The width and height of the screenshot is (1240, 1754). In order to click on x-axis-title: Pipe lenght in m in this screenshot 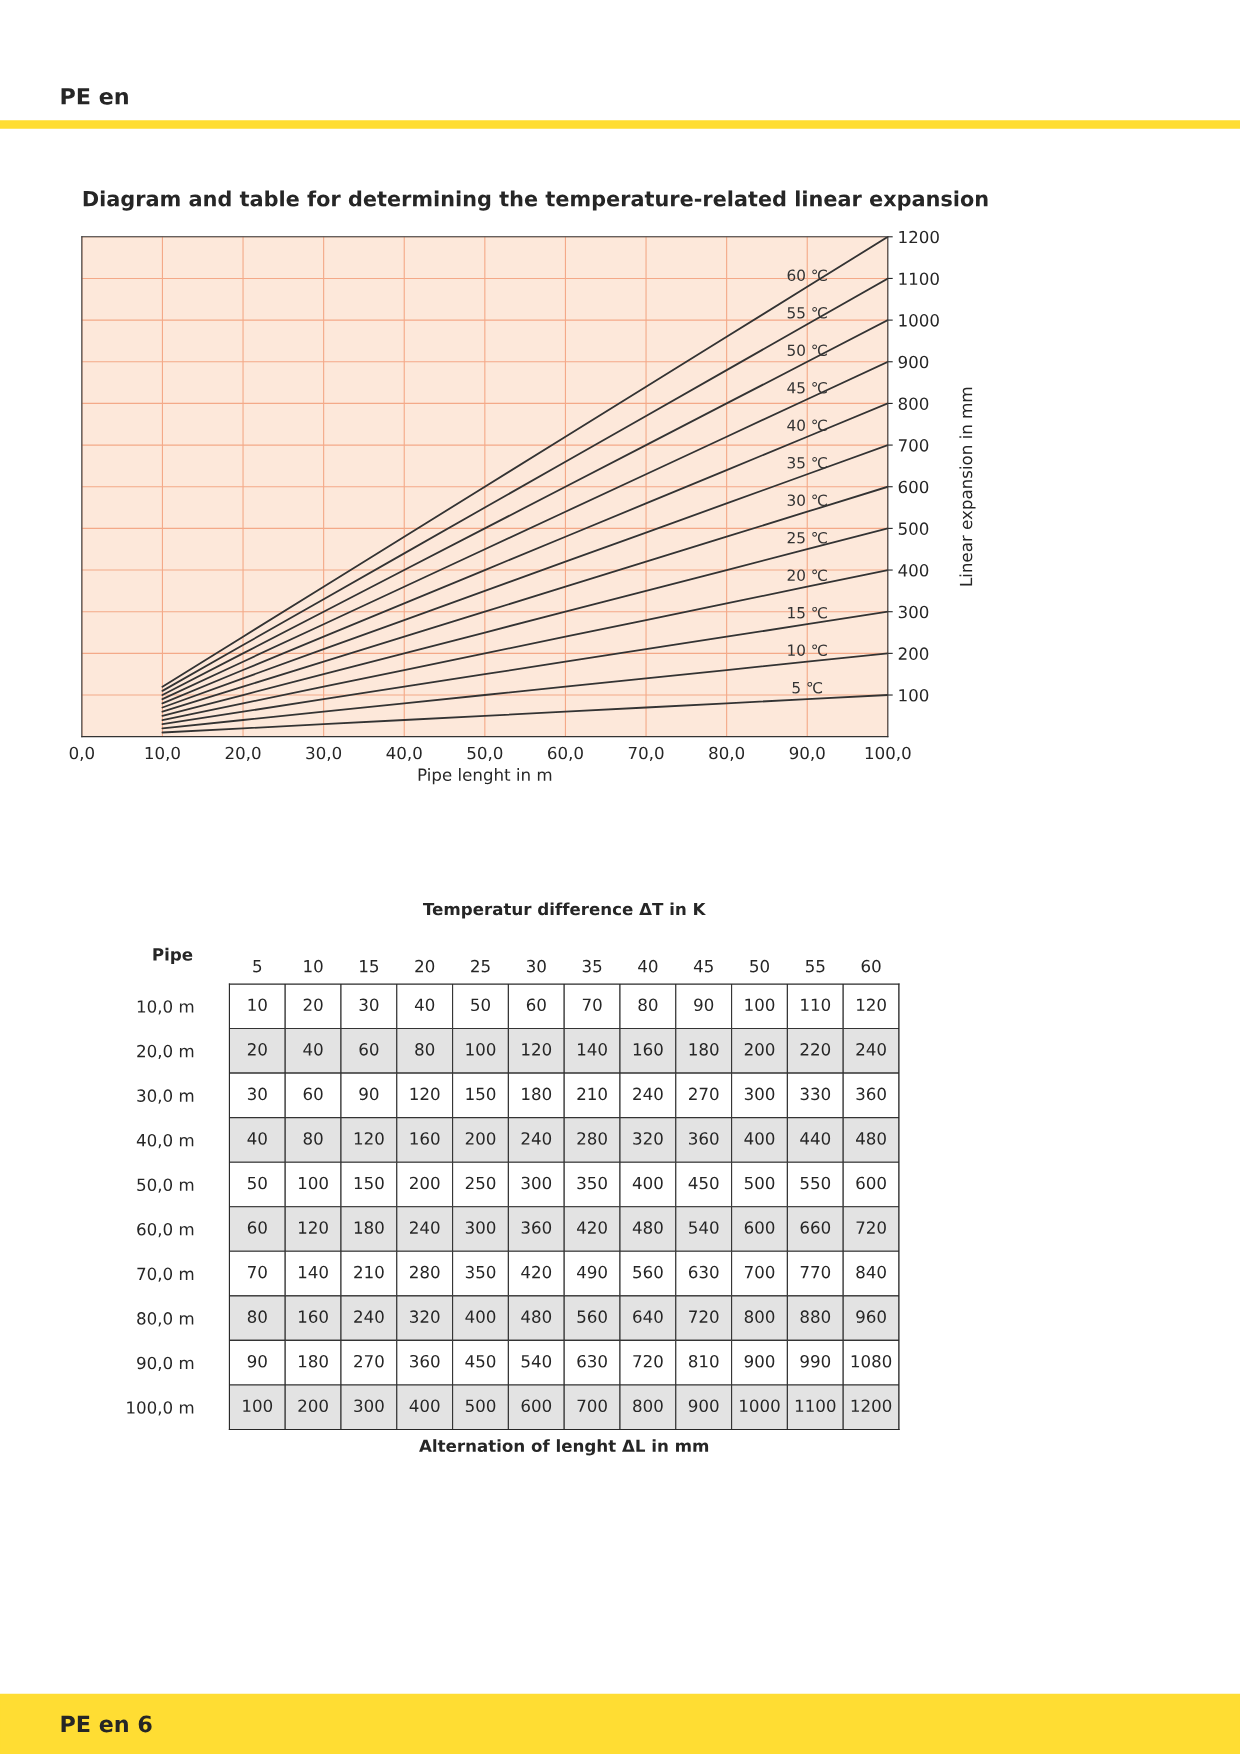, I will do `click(485, 776)`.